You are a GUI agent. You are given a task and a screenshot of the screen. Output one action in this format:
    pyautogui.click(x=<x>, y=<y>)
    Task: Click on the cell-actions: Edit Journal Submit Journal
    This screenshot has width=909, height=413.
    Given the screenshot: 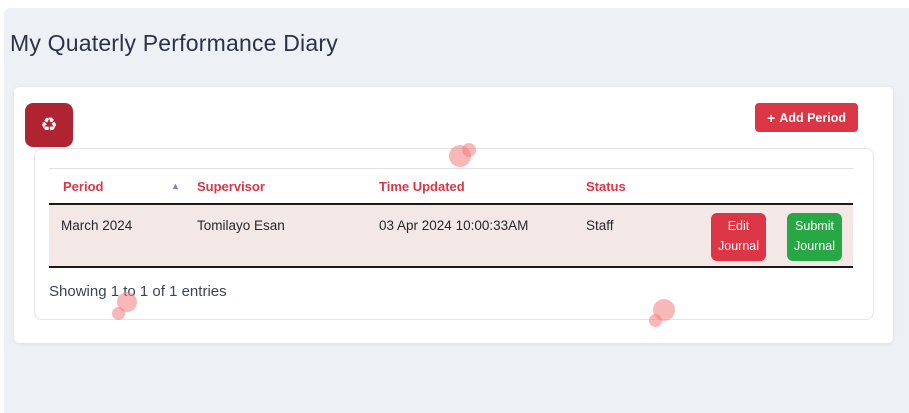 What is the action you would take?
    pyautogui.click(x=782, y=236)
    